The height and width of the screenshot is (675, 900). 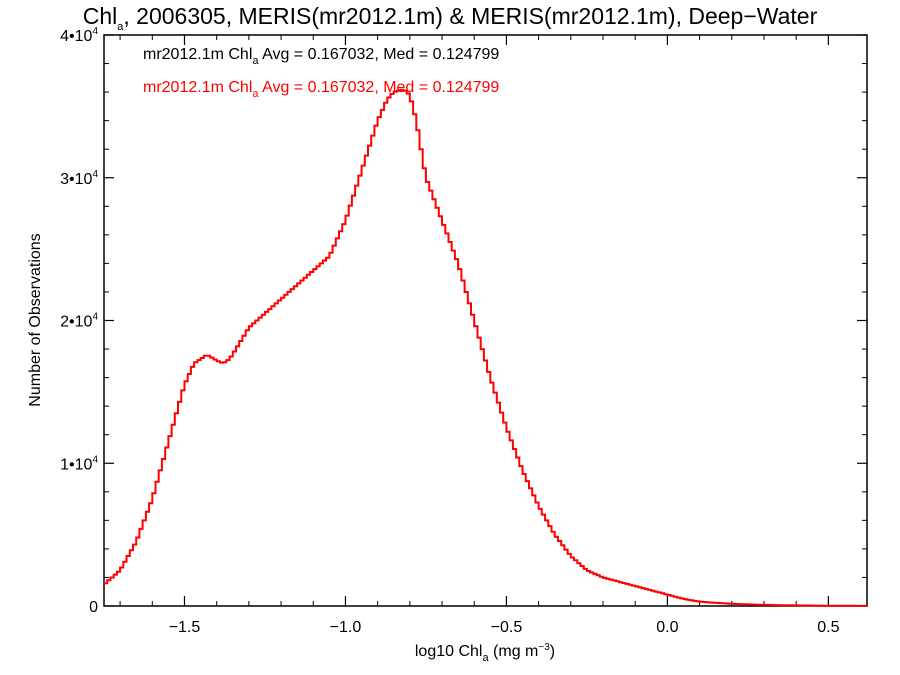 I want to click on x-tick-label: −1.5, so click(x=185, y=627).